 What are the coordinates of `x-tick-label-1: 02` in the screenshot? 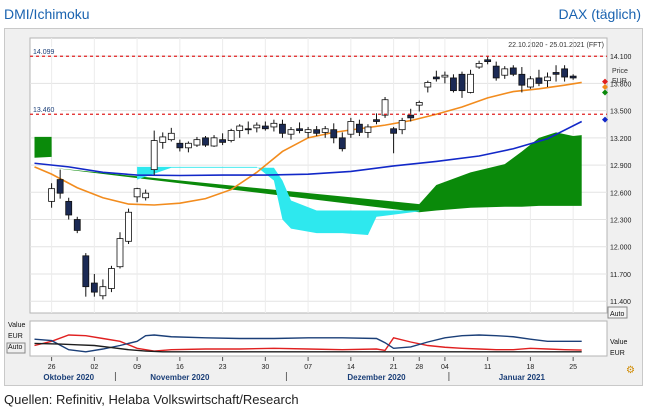 It's located at (94, 367).